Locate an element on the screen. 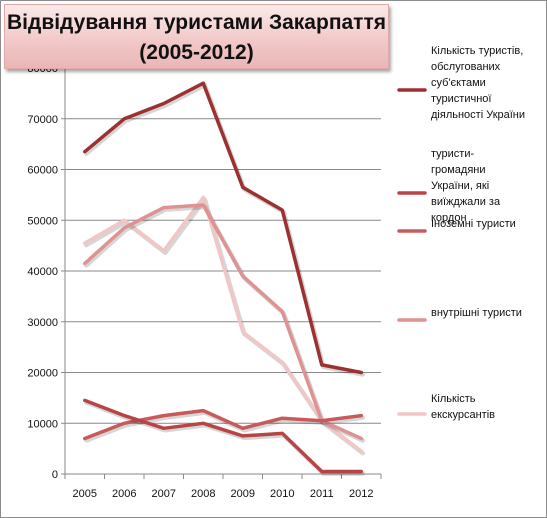 This screenshot has height=518, width=547. legend-label-2: громадяни is located at coordinates (458, 170).